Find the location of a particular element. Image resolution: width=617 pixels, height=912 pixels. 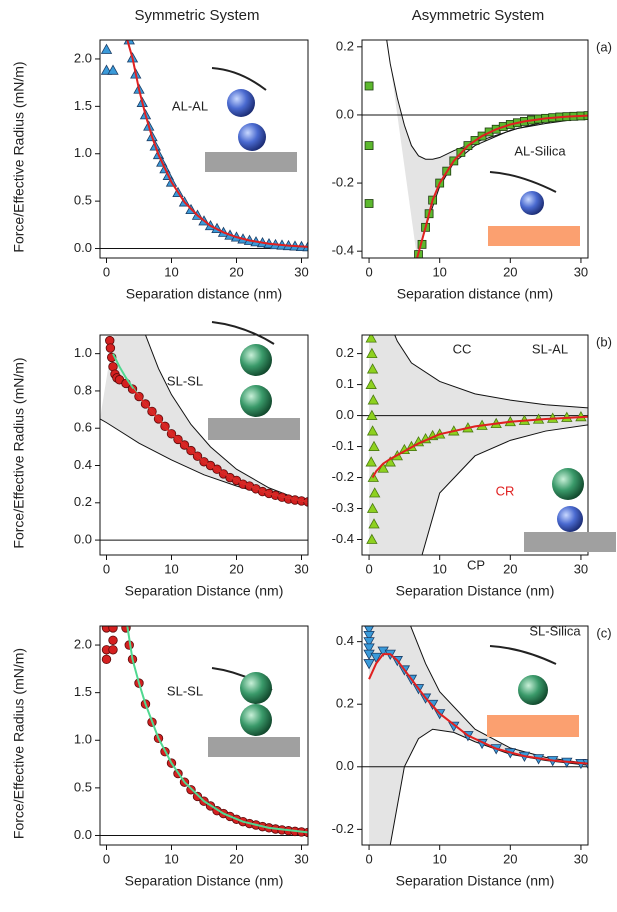

column-title: Asymmetric System is located at coordinates (478, 15).